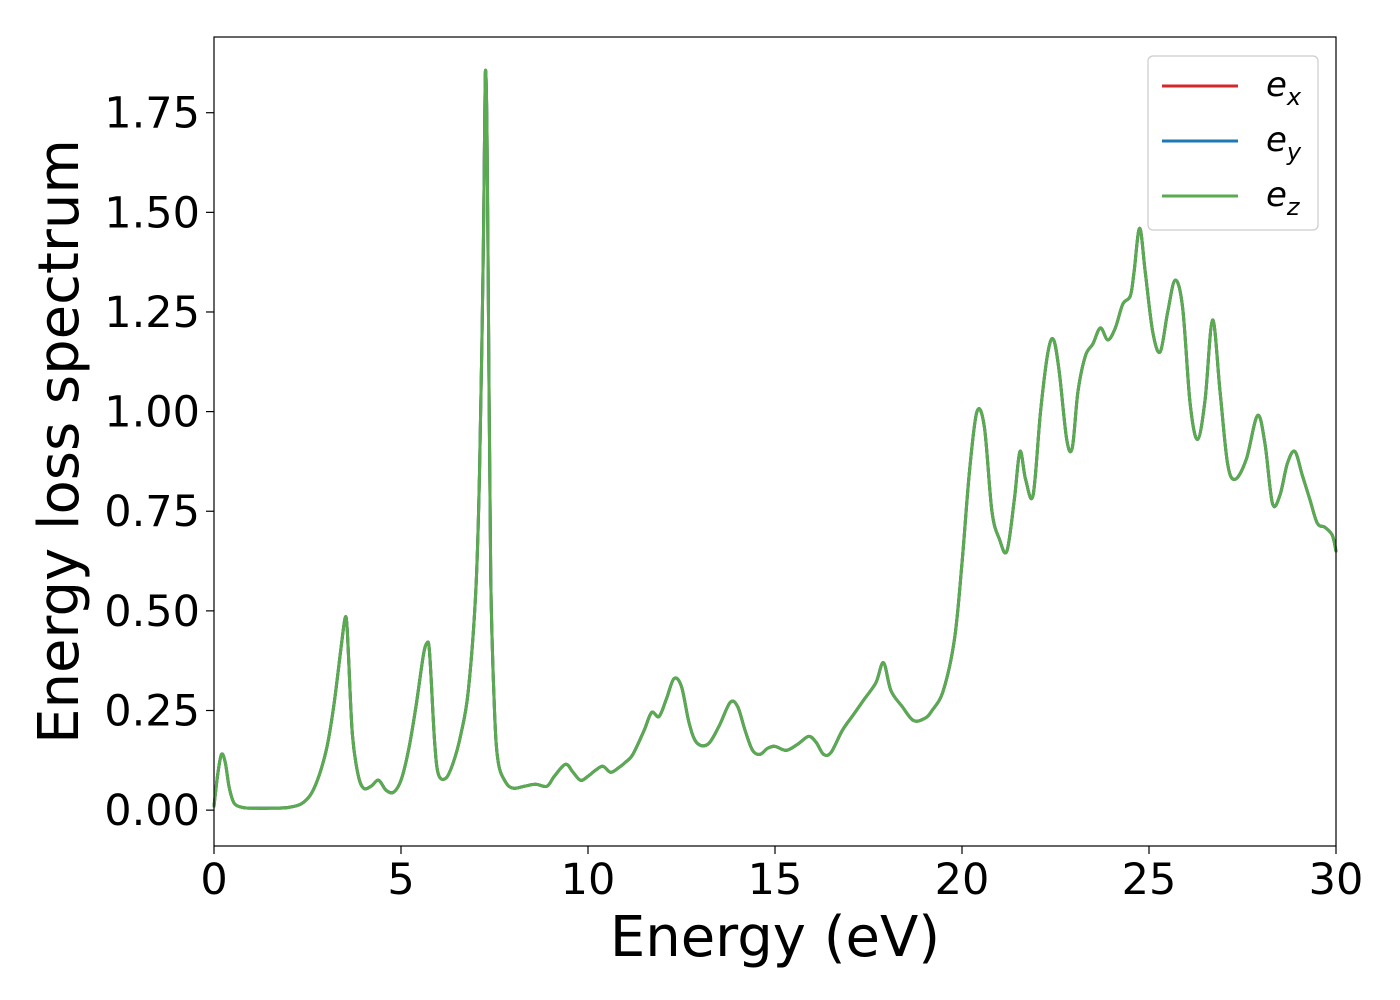 The width and height of the screenshot is (1400, 1000). What do you see at coordinates (775, 937) in the screenshot?
I see `x-axis-title: Energy (eV)` at bounding box center [775, 937].